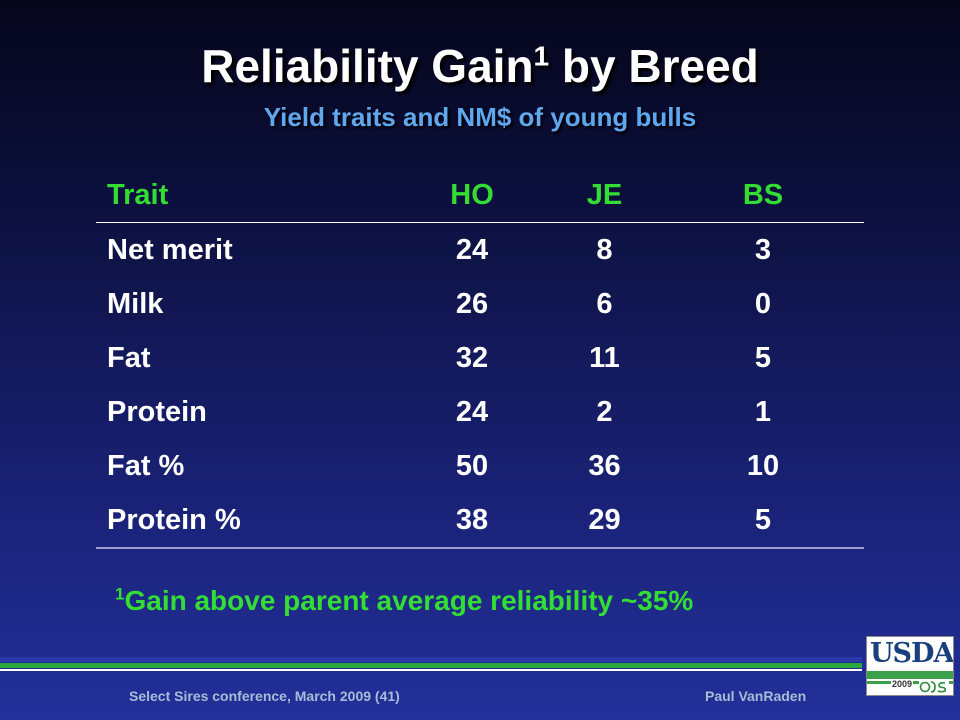 The height and width of the screenshot is (720, 960). Describe the element at coordinates (654, 66) in the screenshot. I see `slide-title-suffix: by Breed` at that location.